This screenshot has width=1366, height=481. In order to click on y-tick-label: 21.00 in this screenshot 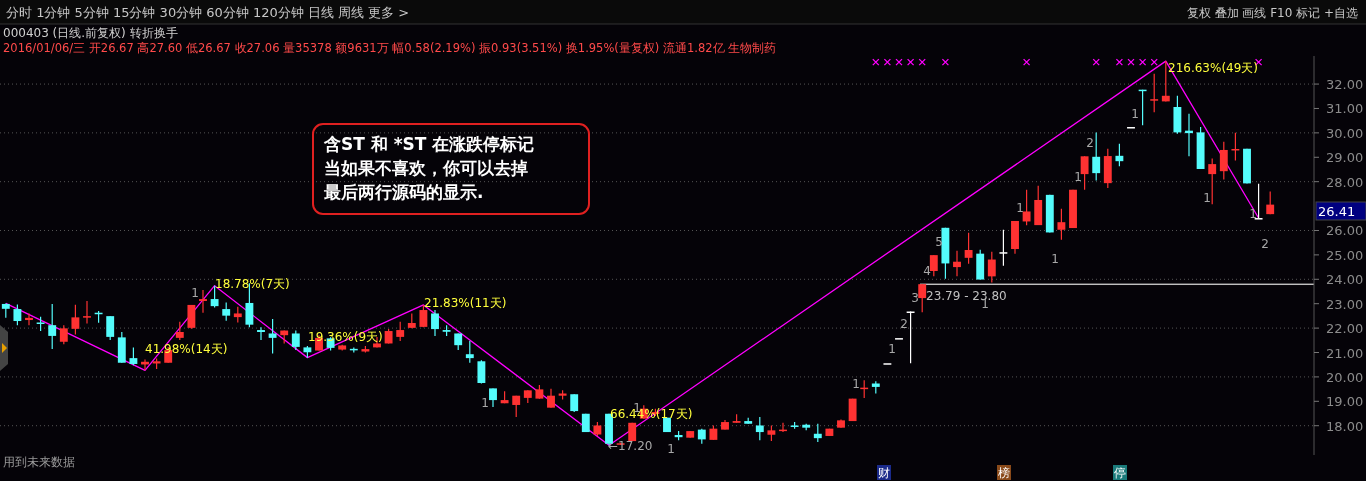, I will do `click(1345, 353)`.